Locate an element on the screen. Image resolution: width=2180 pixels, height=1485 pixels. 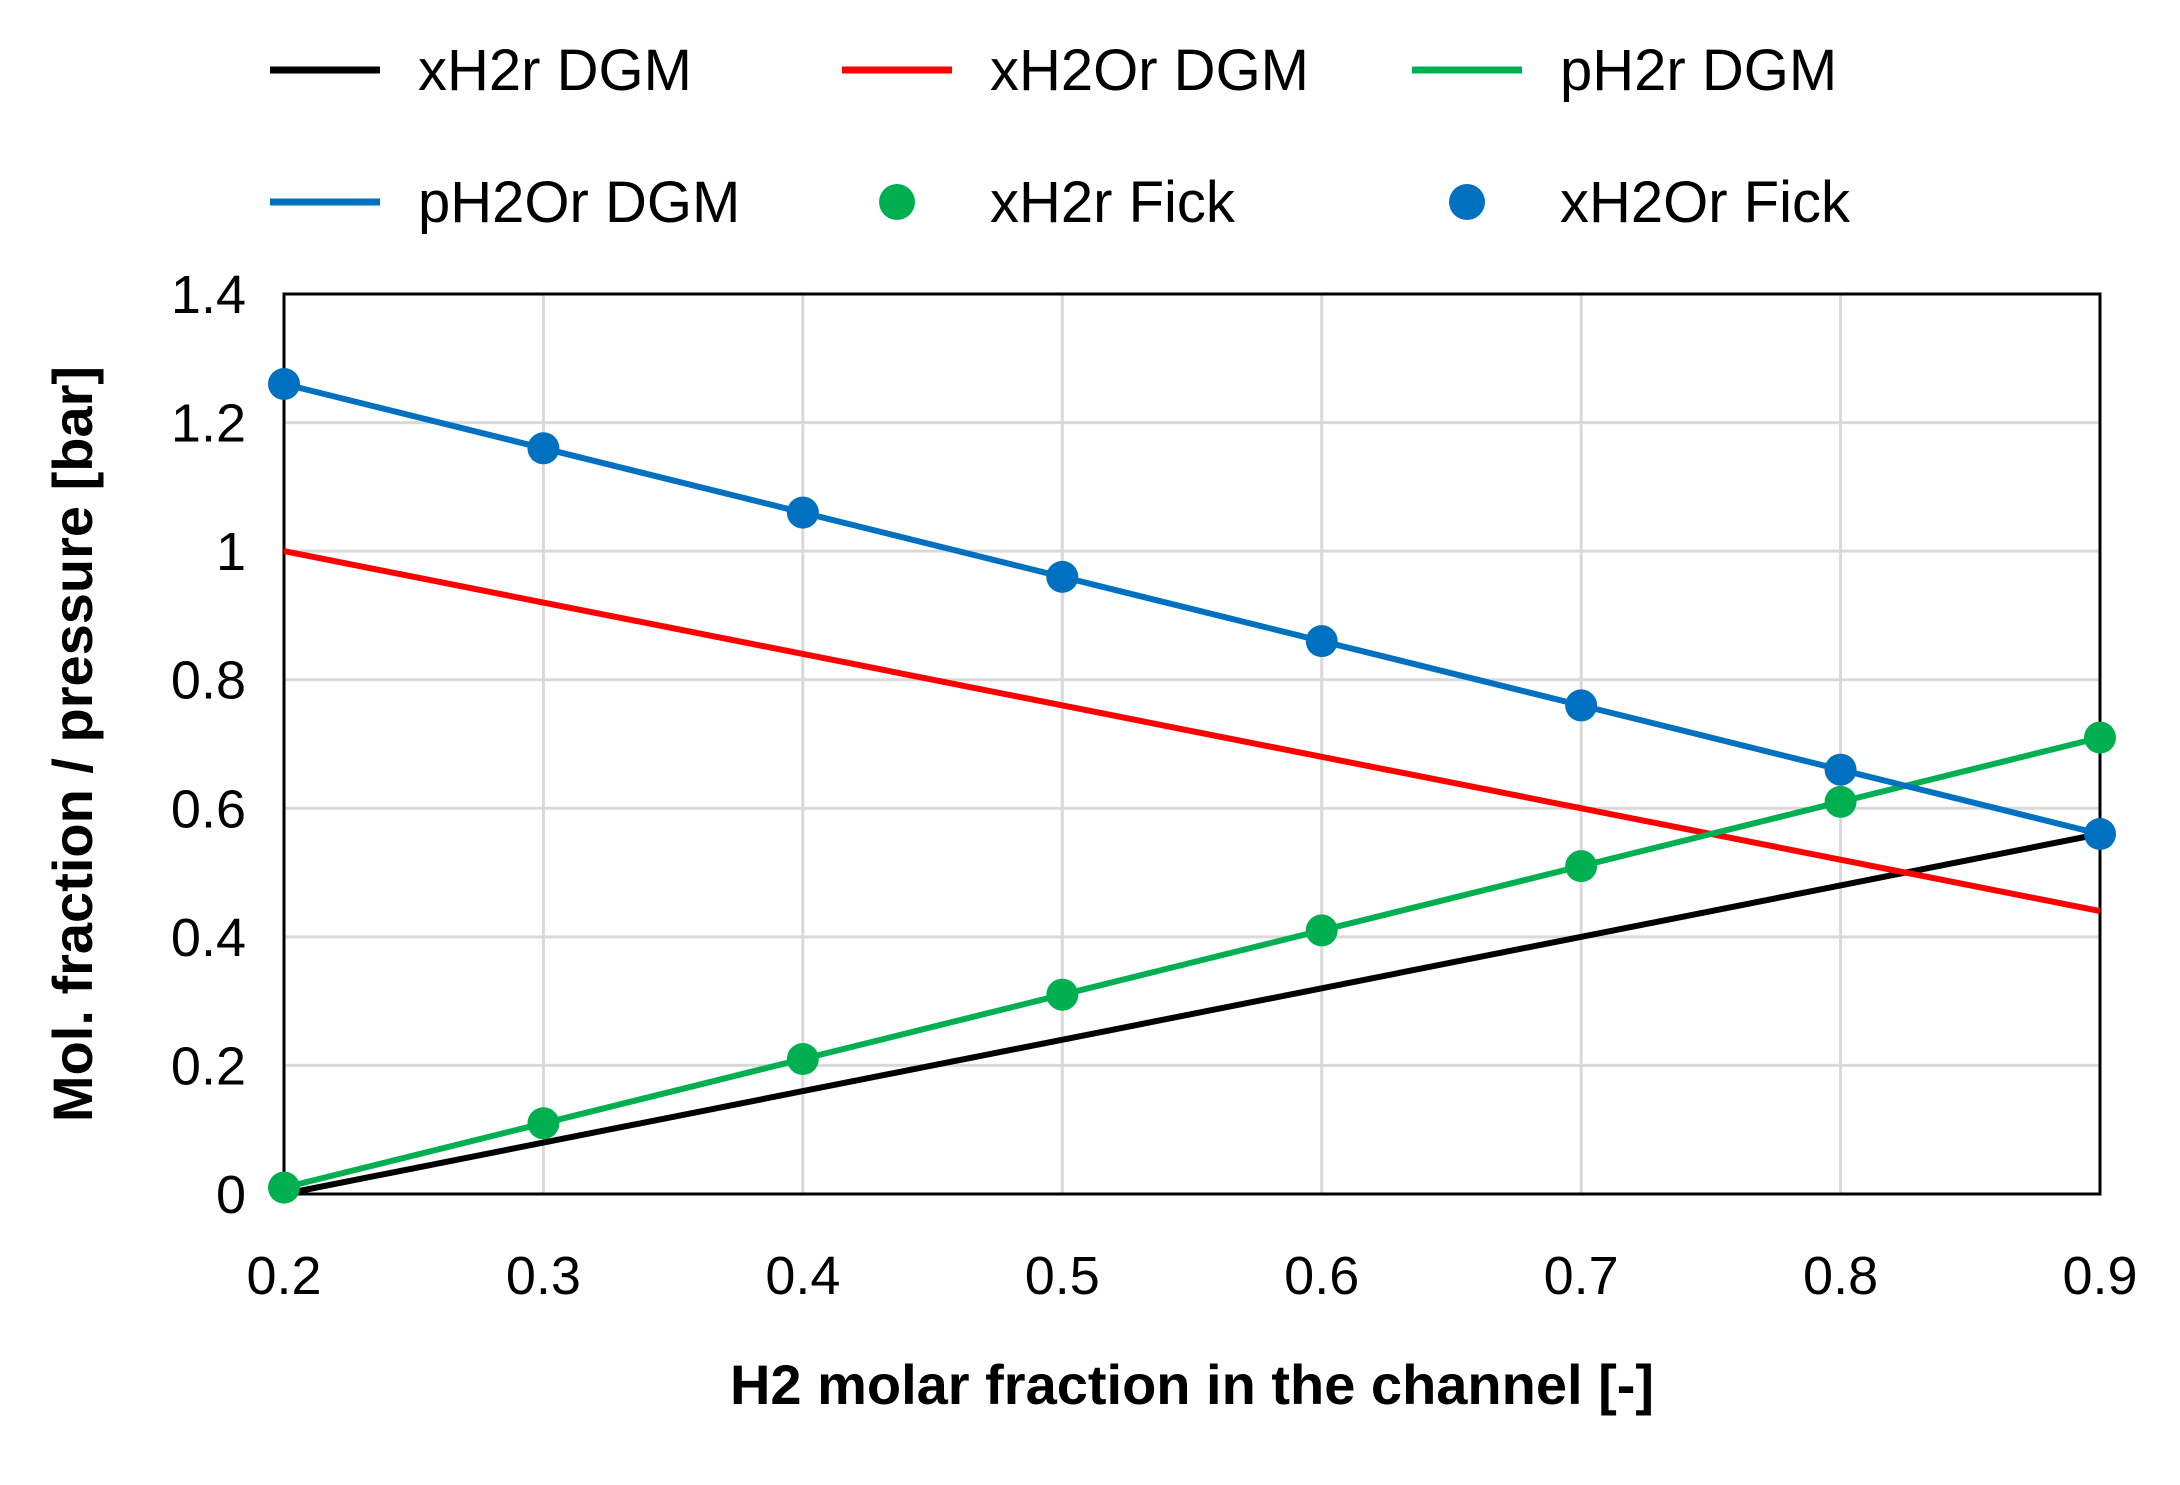
x-tick-label: 0.9 is located at coordinates (2099, 1276).